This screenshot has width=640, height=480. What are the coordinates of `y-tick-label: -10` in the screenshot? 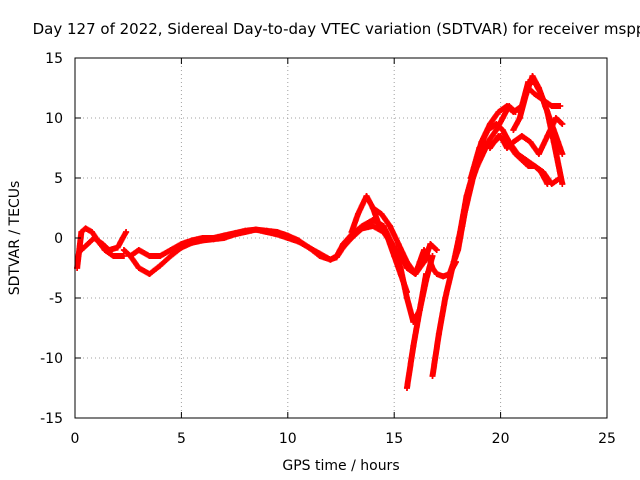 It's located at (51, 359).